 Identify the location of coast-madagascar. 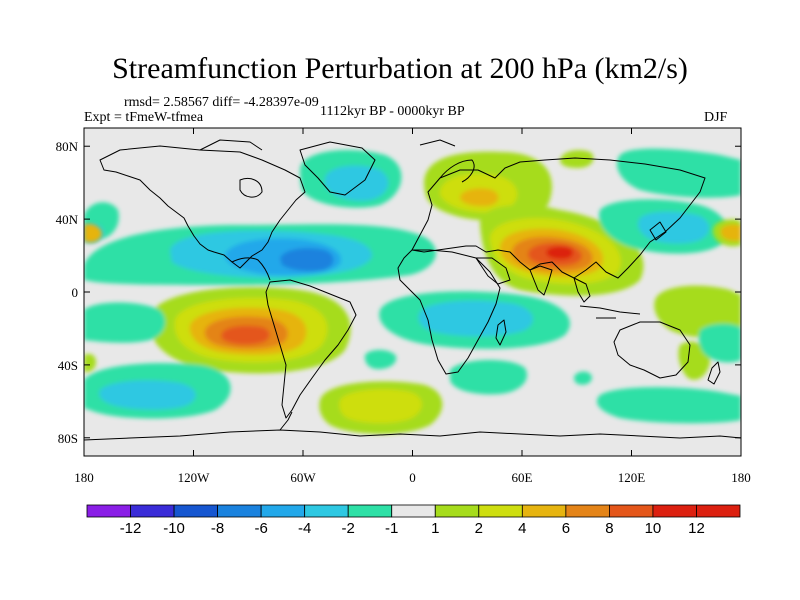
(501, 332).